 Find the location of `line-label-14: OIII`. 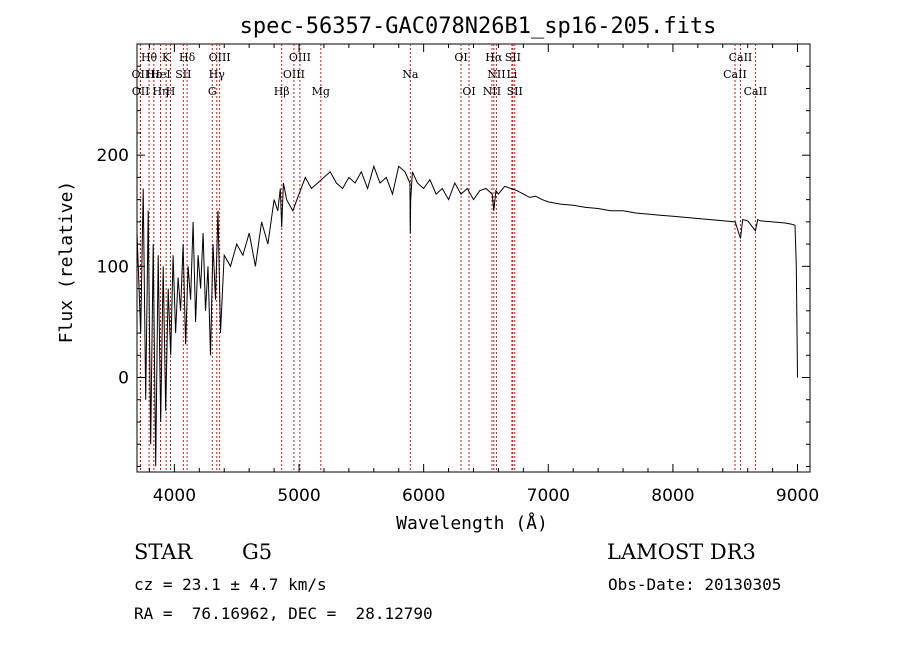

line-label-14: OIII is located at coordinates (300, 57).